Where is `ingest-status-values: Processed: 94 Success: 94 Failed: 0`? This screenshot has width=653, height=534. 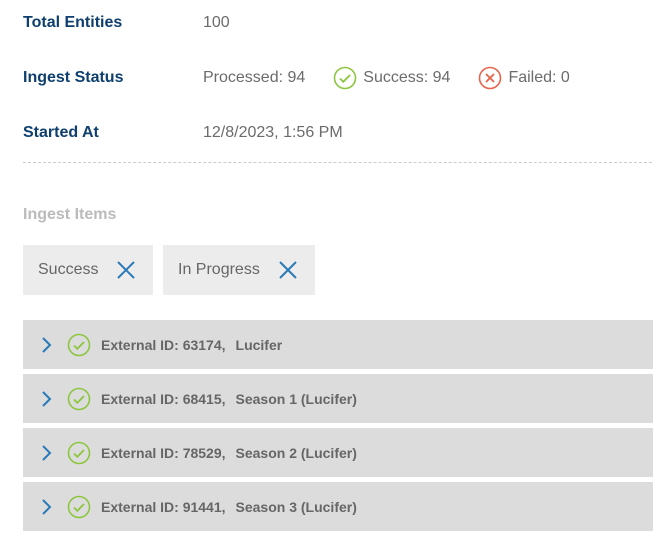
ingest-status-values: Processed: 94 Success: 94 Failed: 0 is located at coordinates (400, 78).